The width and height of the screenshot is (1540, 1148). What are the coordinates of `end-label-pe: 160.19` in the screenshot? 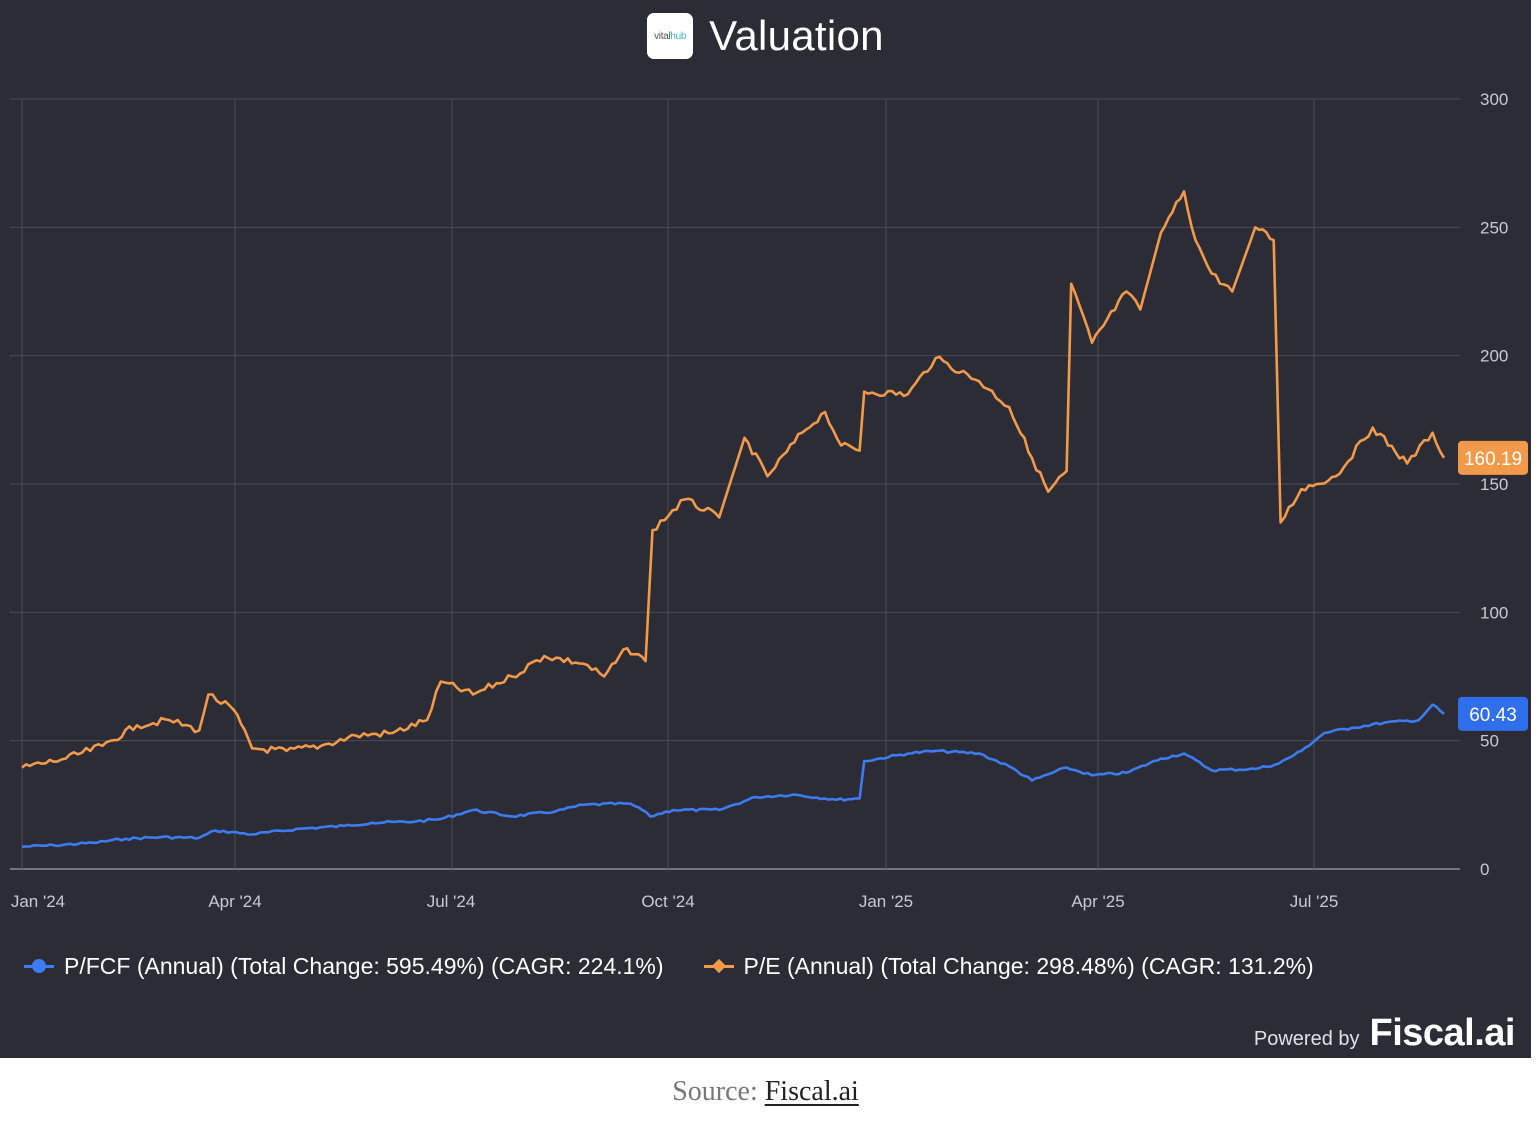 It's located at (1493, 459).